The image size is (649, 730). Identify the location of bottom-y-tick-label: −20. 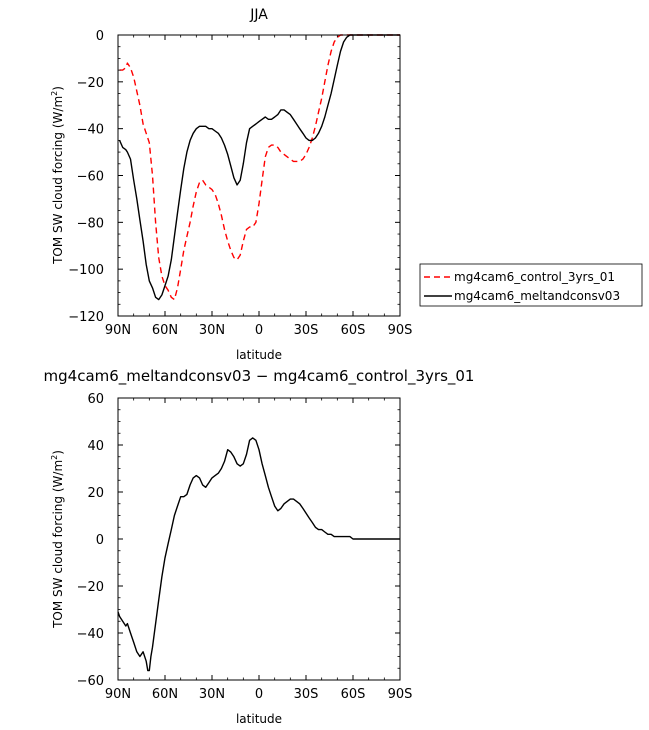
(90, 587).